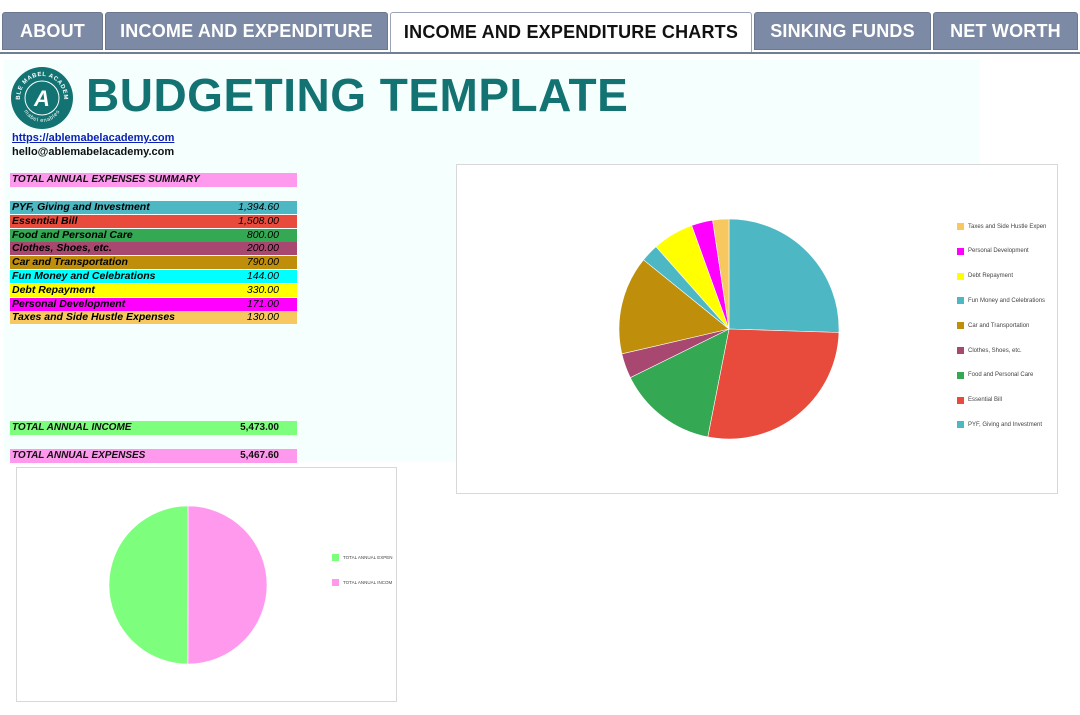 The width and height of the screenshot is (1080, 715). What do you see at coordinates (153, 456) in the screenshot?
I see `total-expenses-row: TOTAL ANNUAL EXPENSES 5,467.60` at bounding box center [153, 456].